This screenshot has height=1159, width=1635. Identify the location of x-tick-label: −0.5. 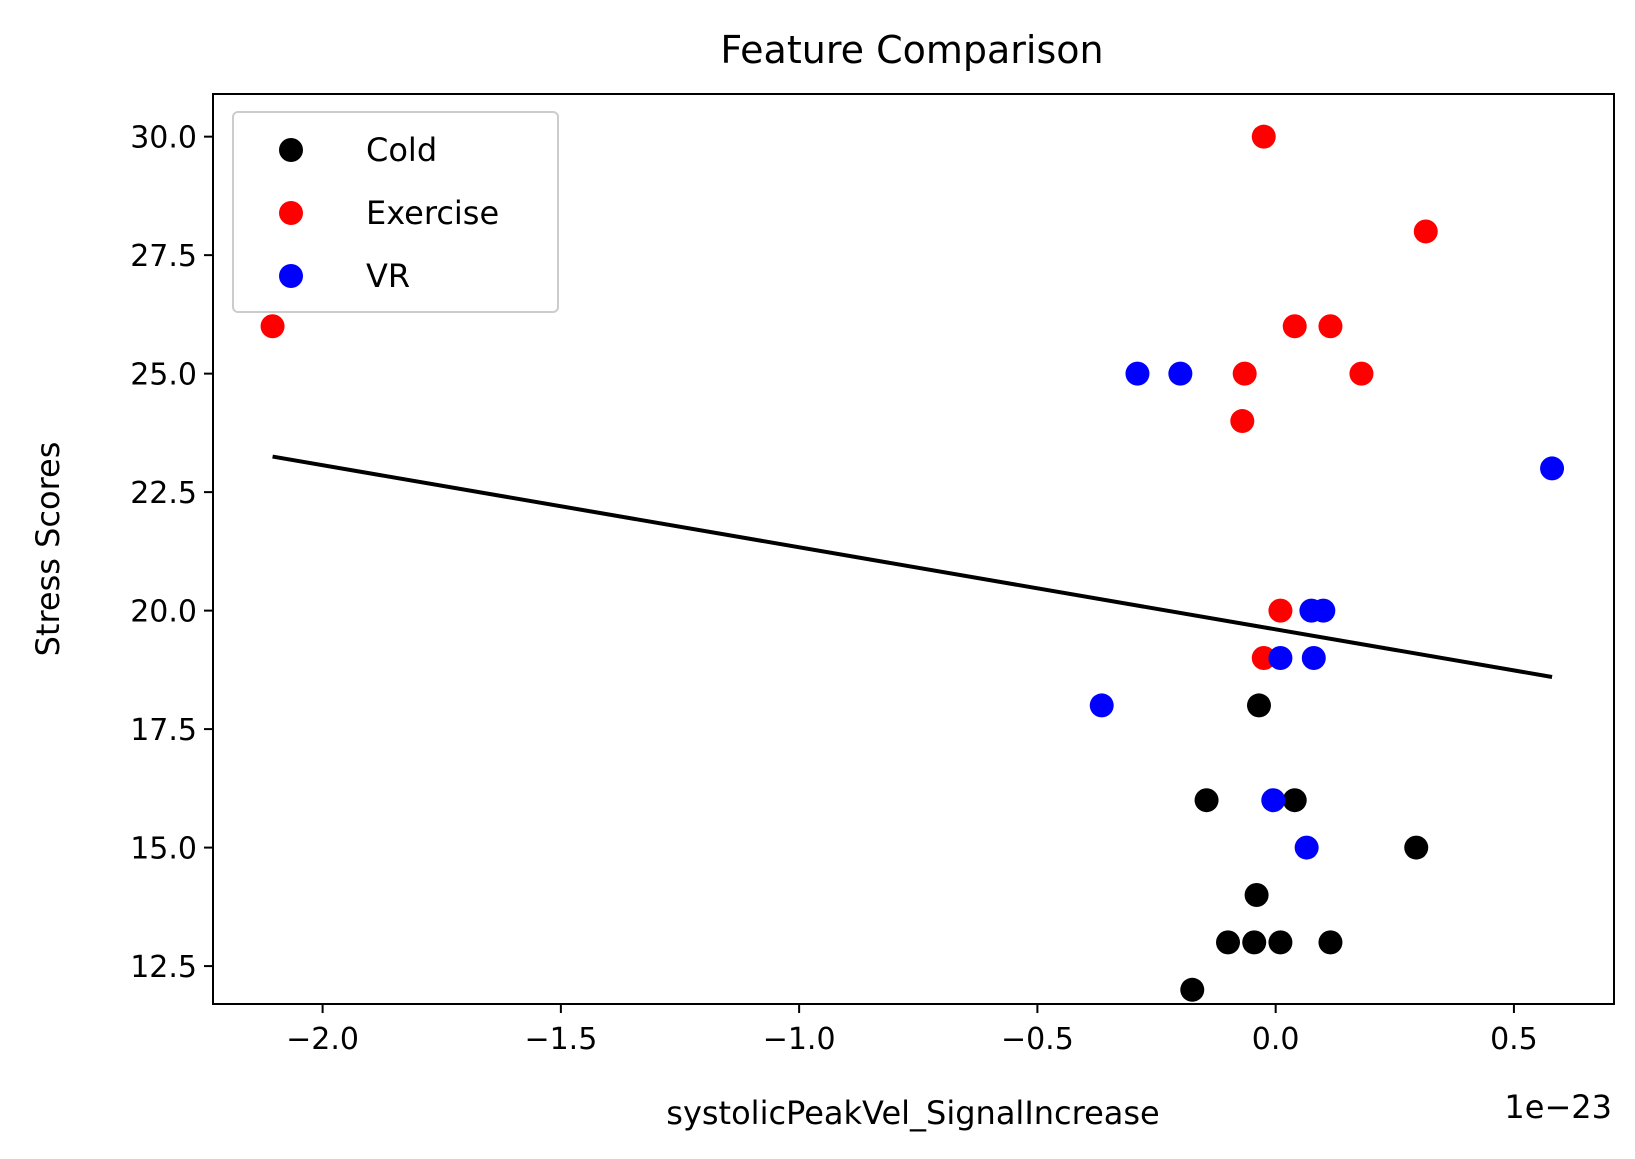
(1037, 1039).